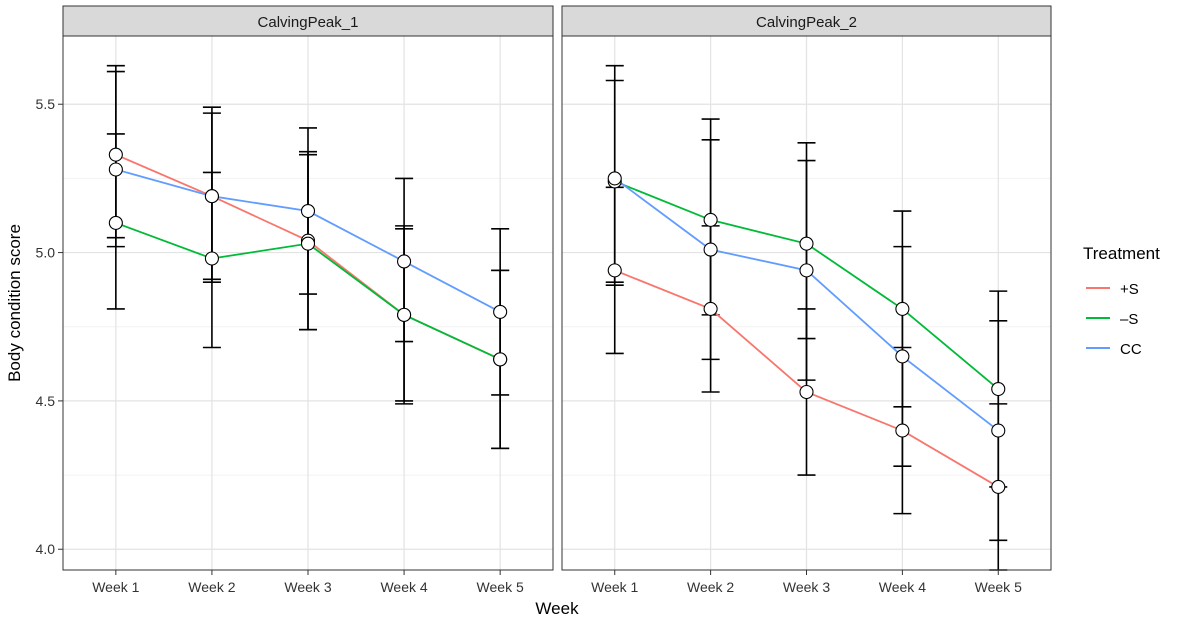 The width and height of the screenshot is (1179, 619). What do you see at coordinates (14, 303) in the screenshot?
I see `y-axis-title: Body condition score` at bounding box center [14, 303].